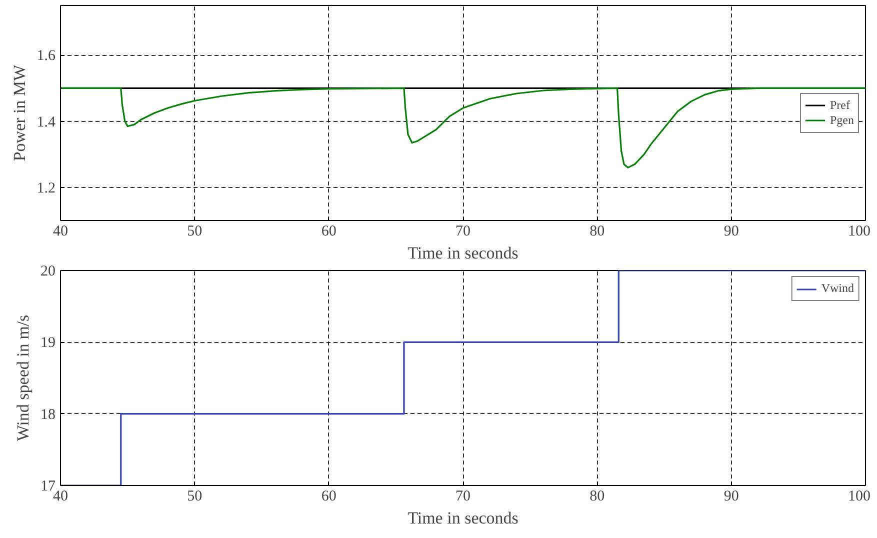  Describe the element at coordinates (842, 120) in the screenshot. I see `legend-label: Pgen` at that location.